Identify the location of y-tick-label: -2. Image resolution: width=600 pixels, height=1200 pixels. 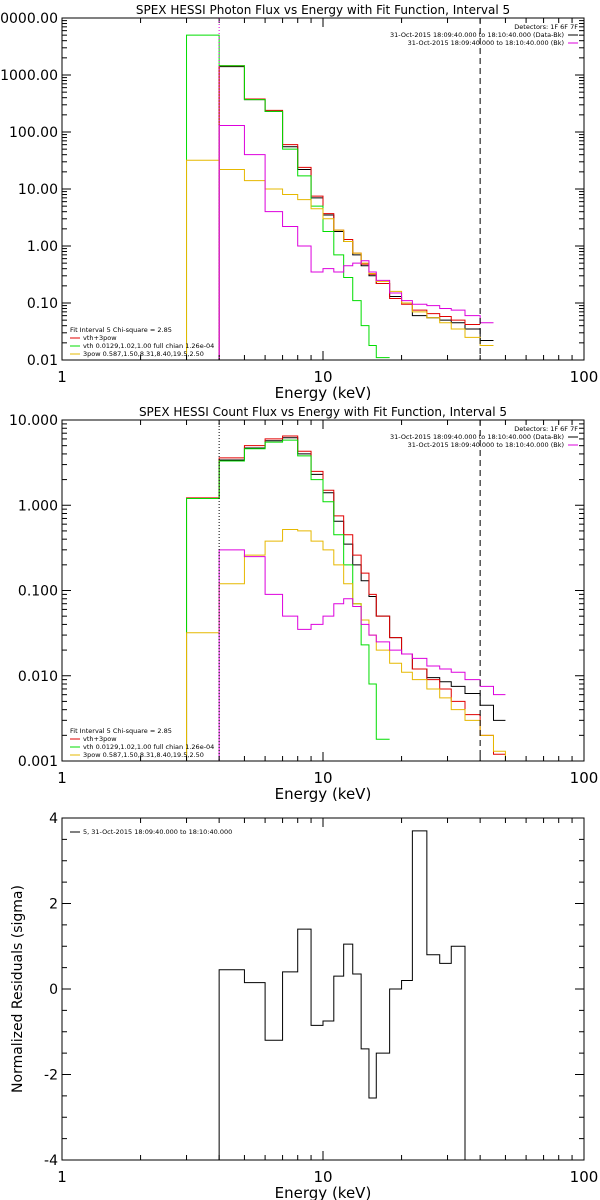
(51, 1076).